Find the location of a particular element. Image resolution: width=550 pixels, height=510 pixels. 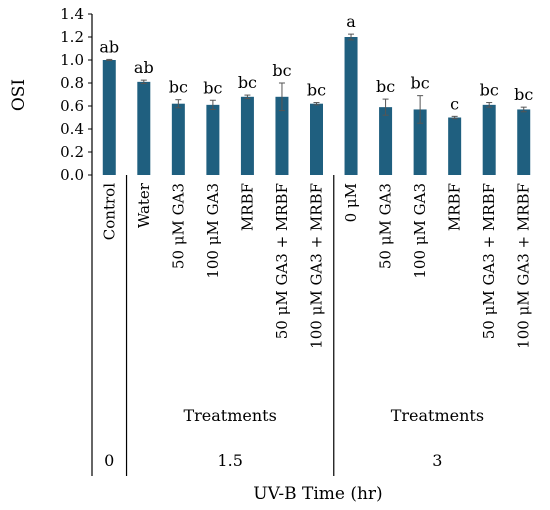

y-tick-label: 0.2 is located at coordinates (72, 152).